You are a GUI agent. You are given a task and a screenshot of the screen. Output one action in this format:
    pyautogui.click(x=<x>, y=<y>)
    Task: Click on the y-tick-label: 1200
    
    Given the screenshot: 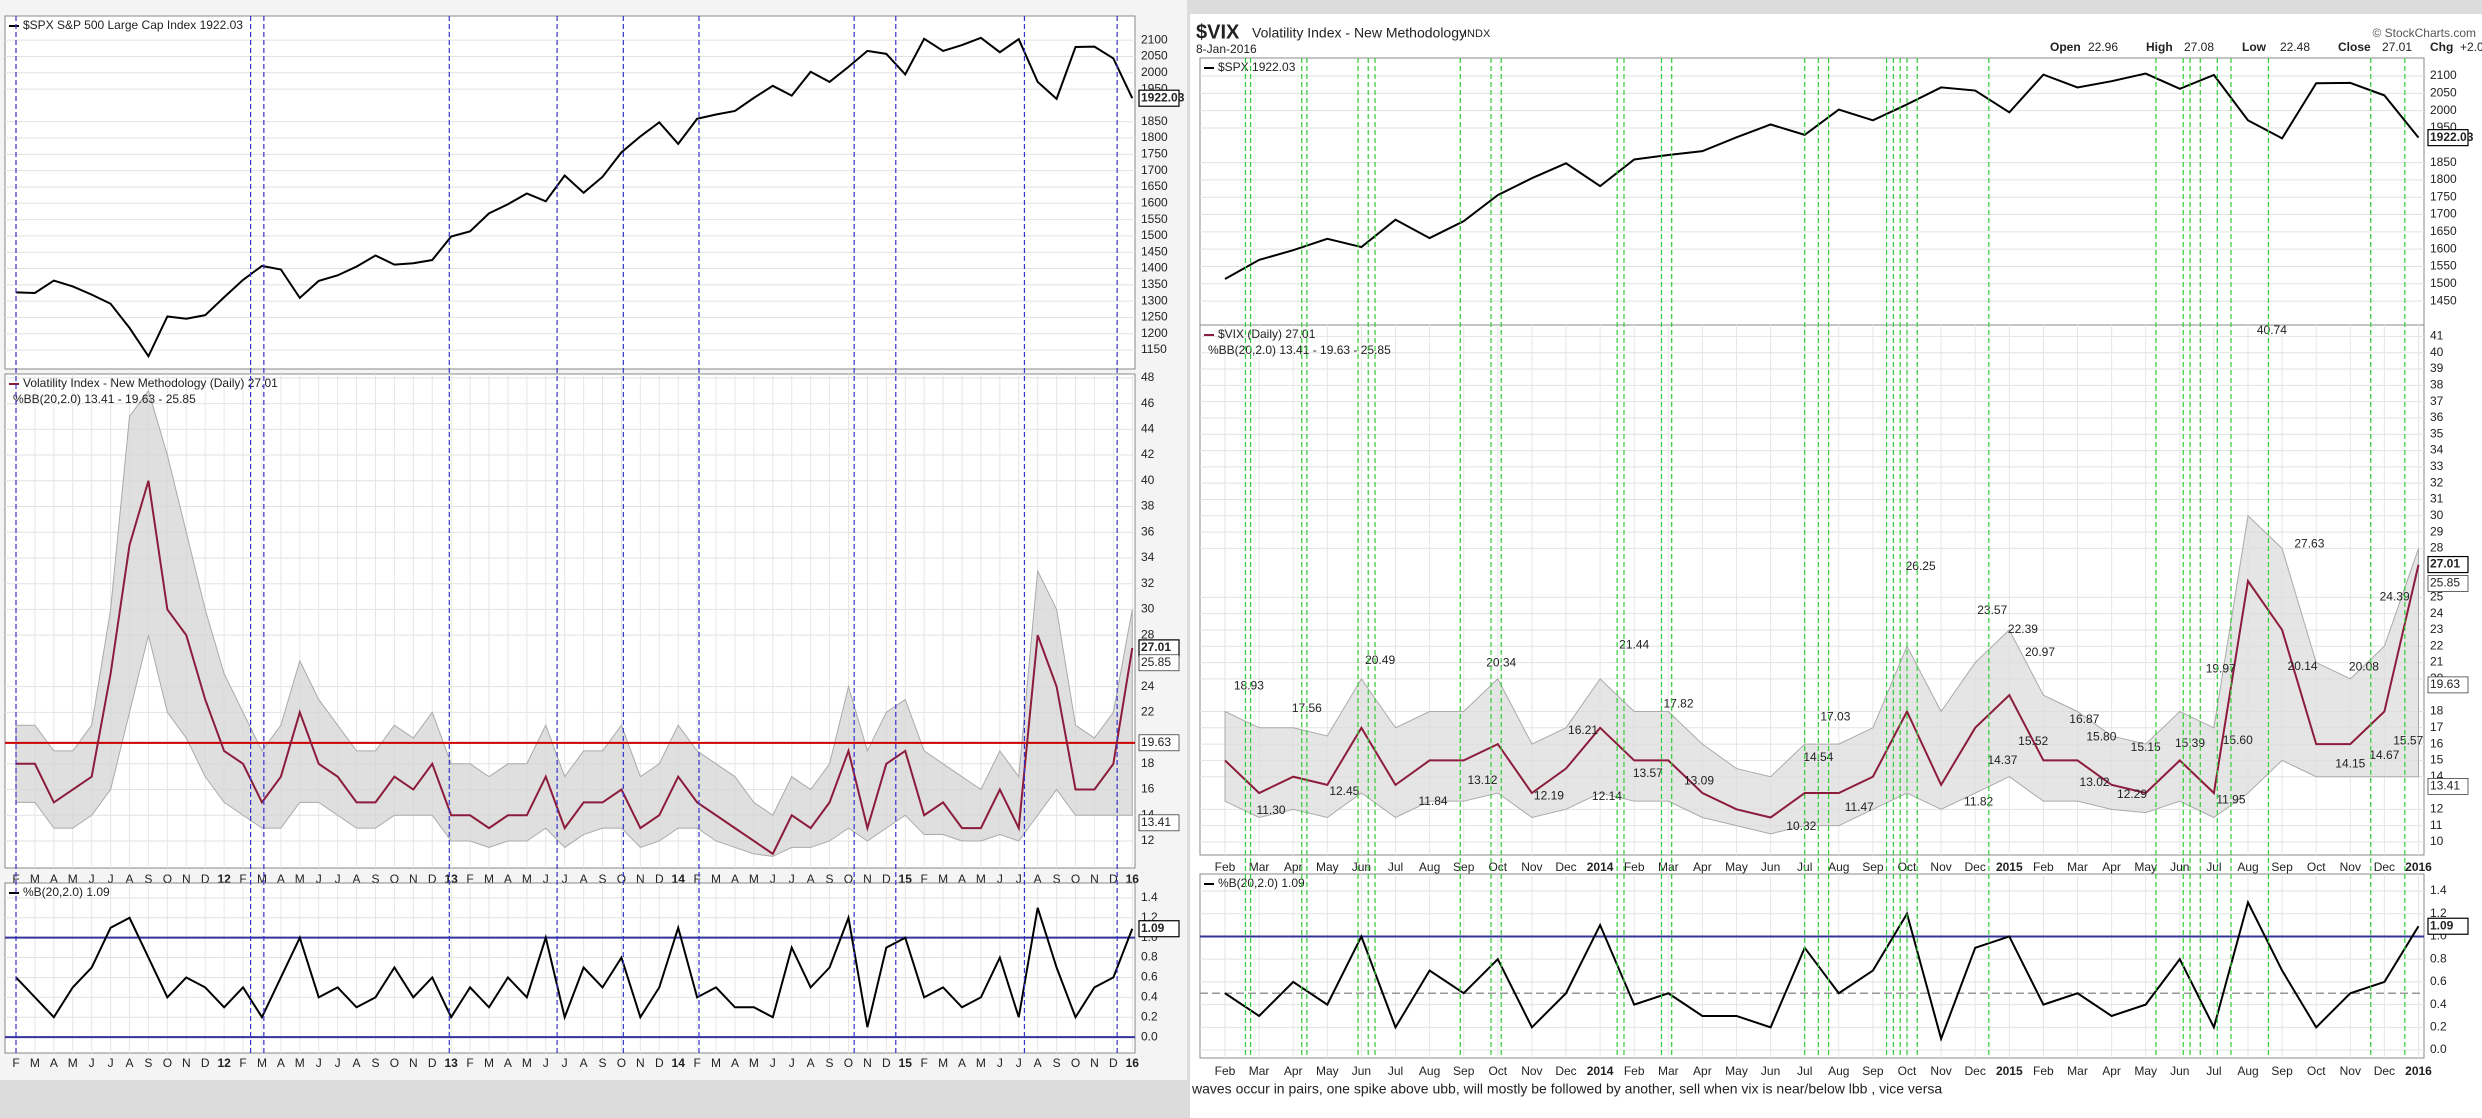 What is the action you would take?
    pyautogui.click(x=1154, y=333)
    